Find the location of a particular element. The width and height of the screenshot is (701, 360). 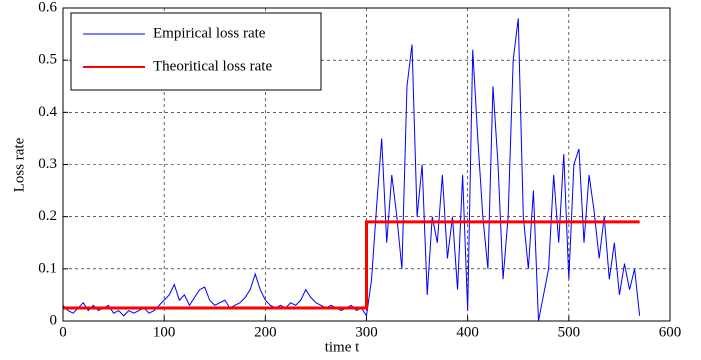

legend-box is located at coordinates (196, 51).